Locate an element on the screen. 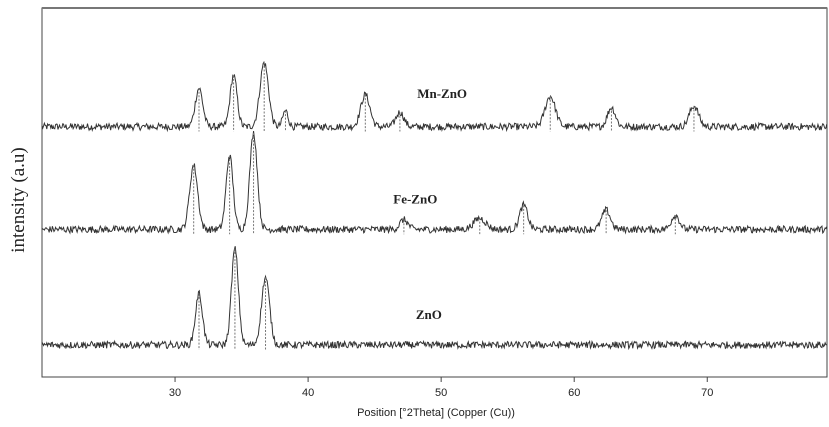 This screenshot has width=829, height=427. y-axis-title: intensity (a.u) is located at coordinates (18, 200).